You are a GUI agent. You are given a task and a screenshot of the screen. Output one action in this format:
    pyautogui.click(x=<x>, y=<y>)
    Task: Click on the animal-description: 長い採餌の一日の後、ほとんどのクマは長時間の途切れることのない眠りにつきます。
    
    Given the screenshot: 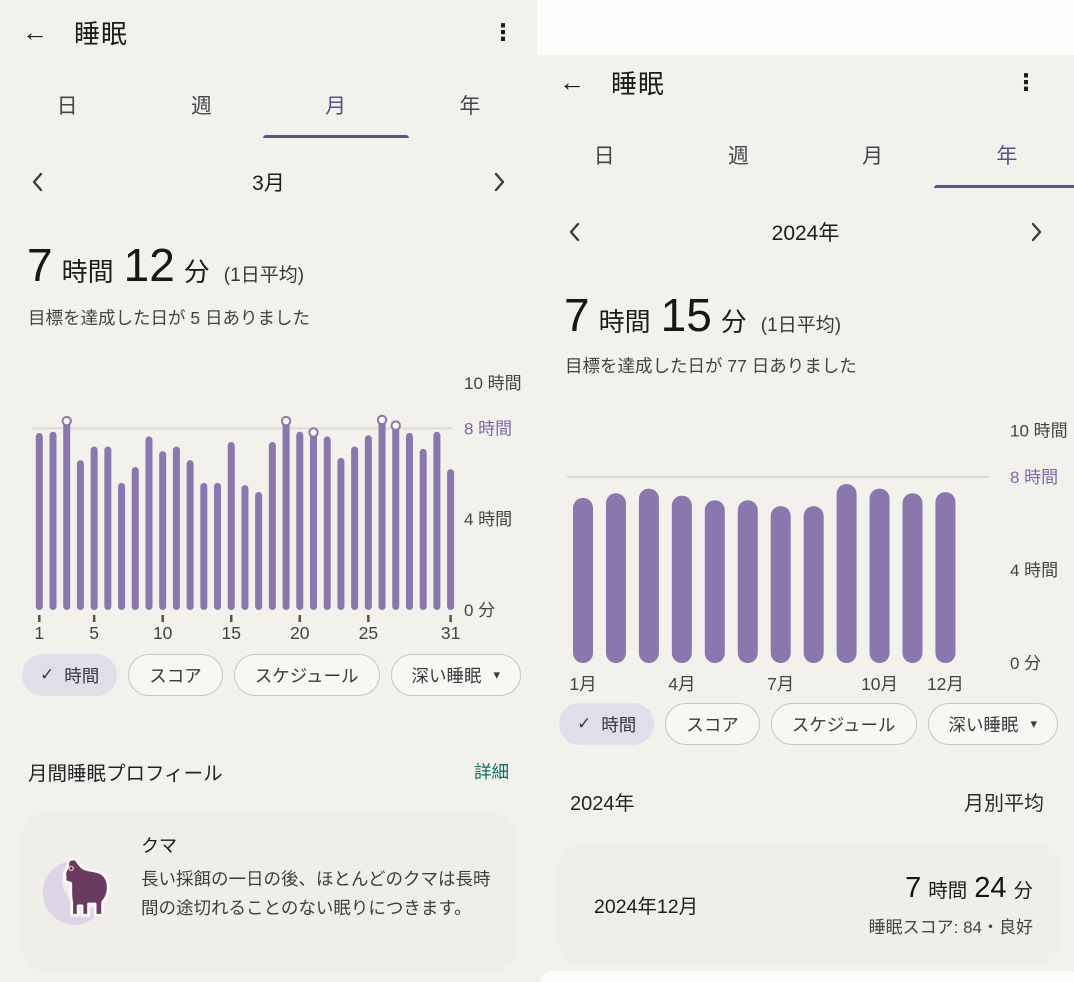 What is the action you would take?
    pyautogui.click(x=316, y=893)
    